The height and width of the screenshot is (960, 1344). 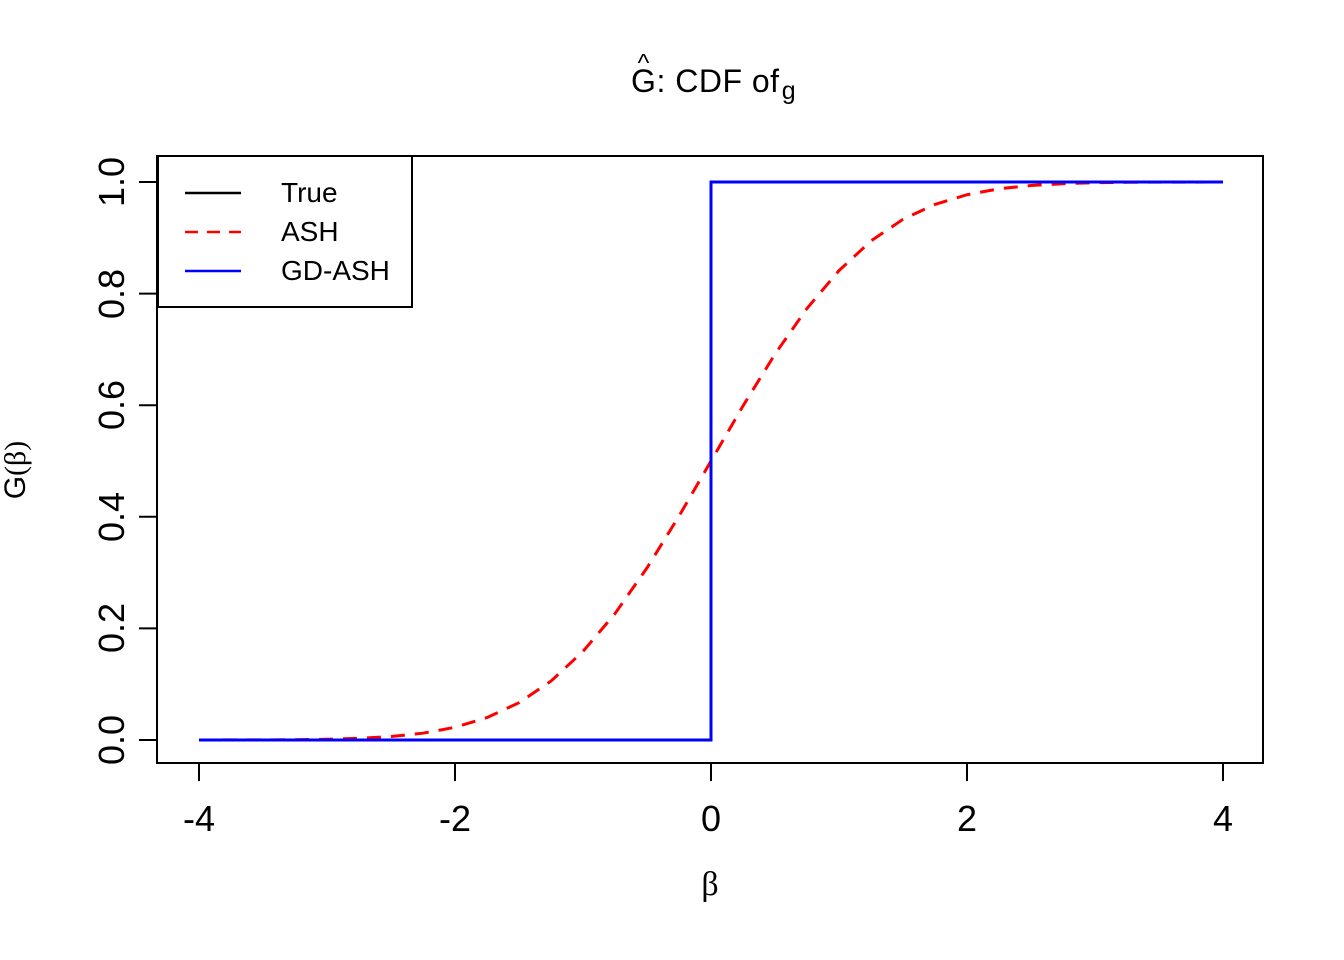 I want to click on x-tick-label: -2, so click(x=454, y=818).